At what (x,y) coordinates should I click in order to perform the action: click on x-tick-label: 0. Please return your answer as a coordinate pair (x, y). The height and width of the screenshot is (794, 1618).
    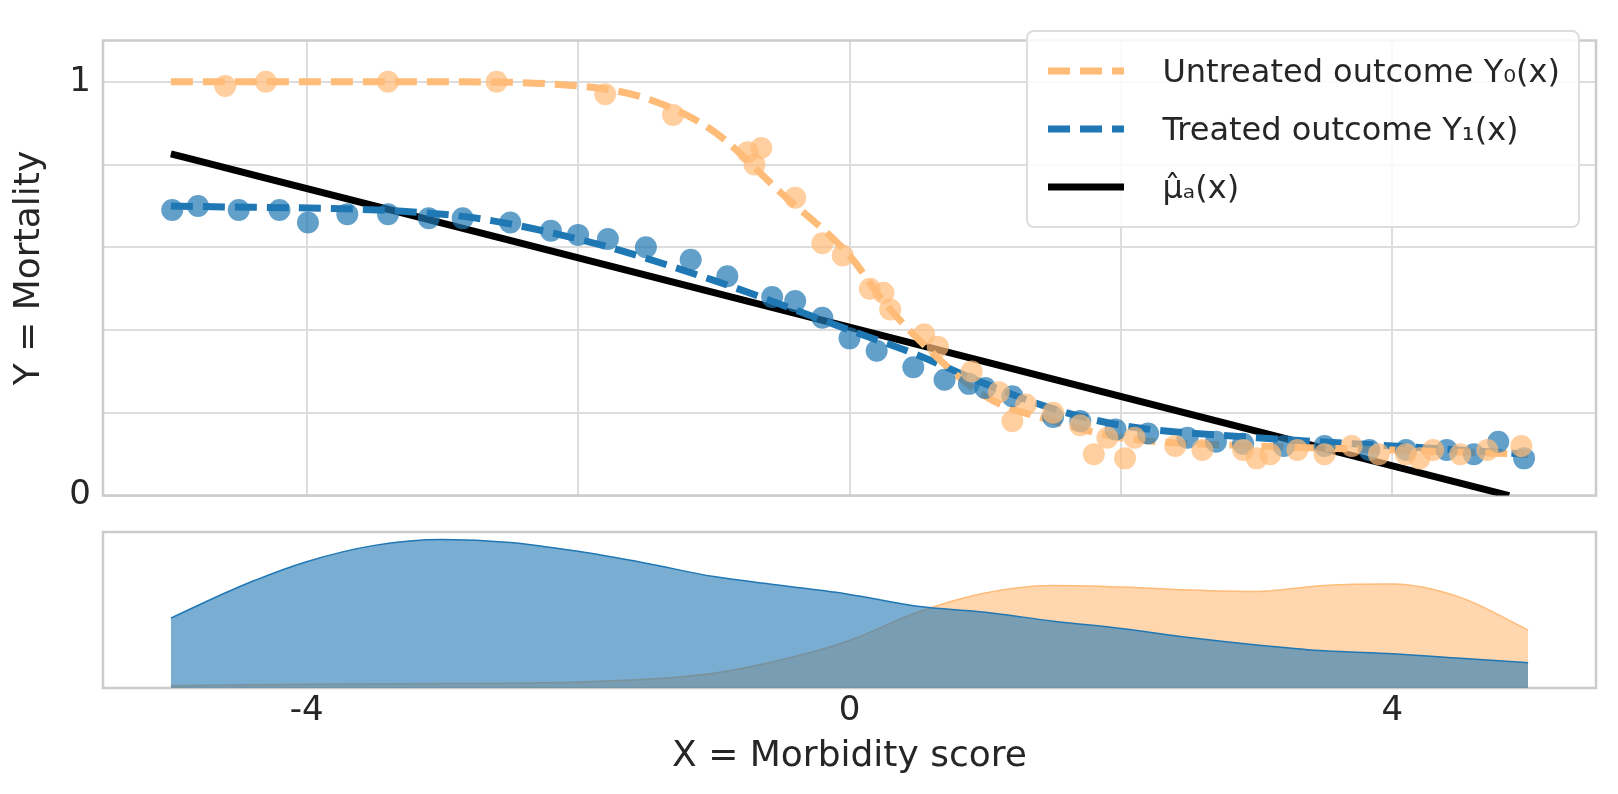
    Looking at the image, I should click on (849, 708).